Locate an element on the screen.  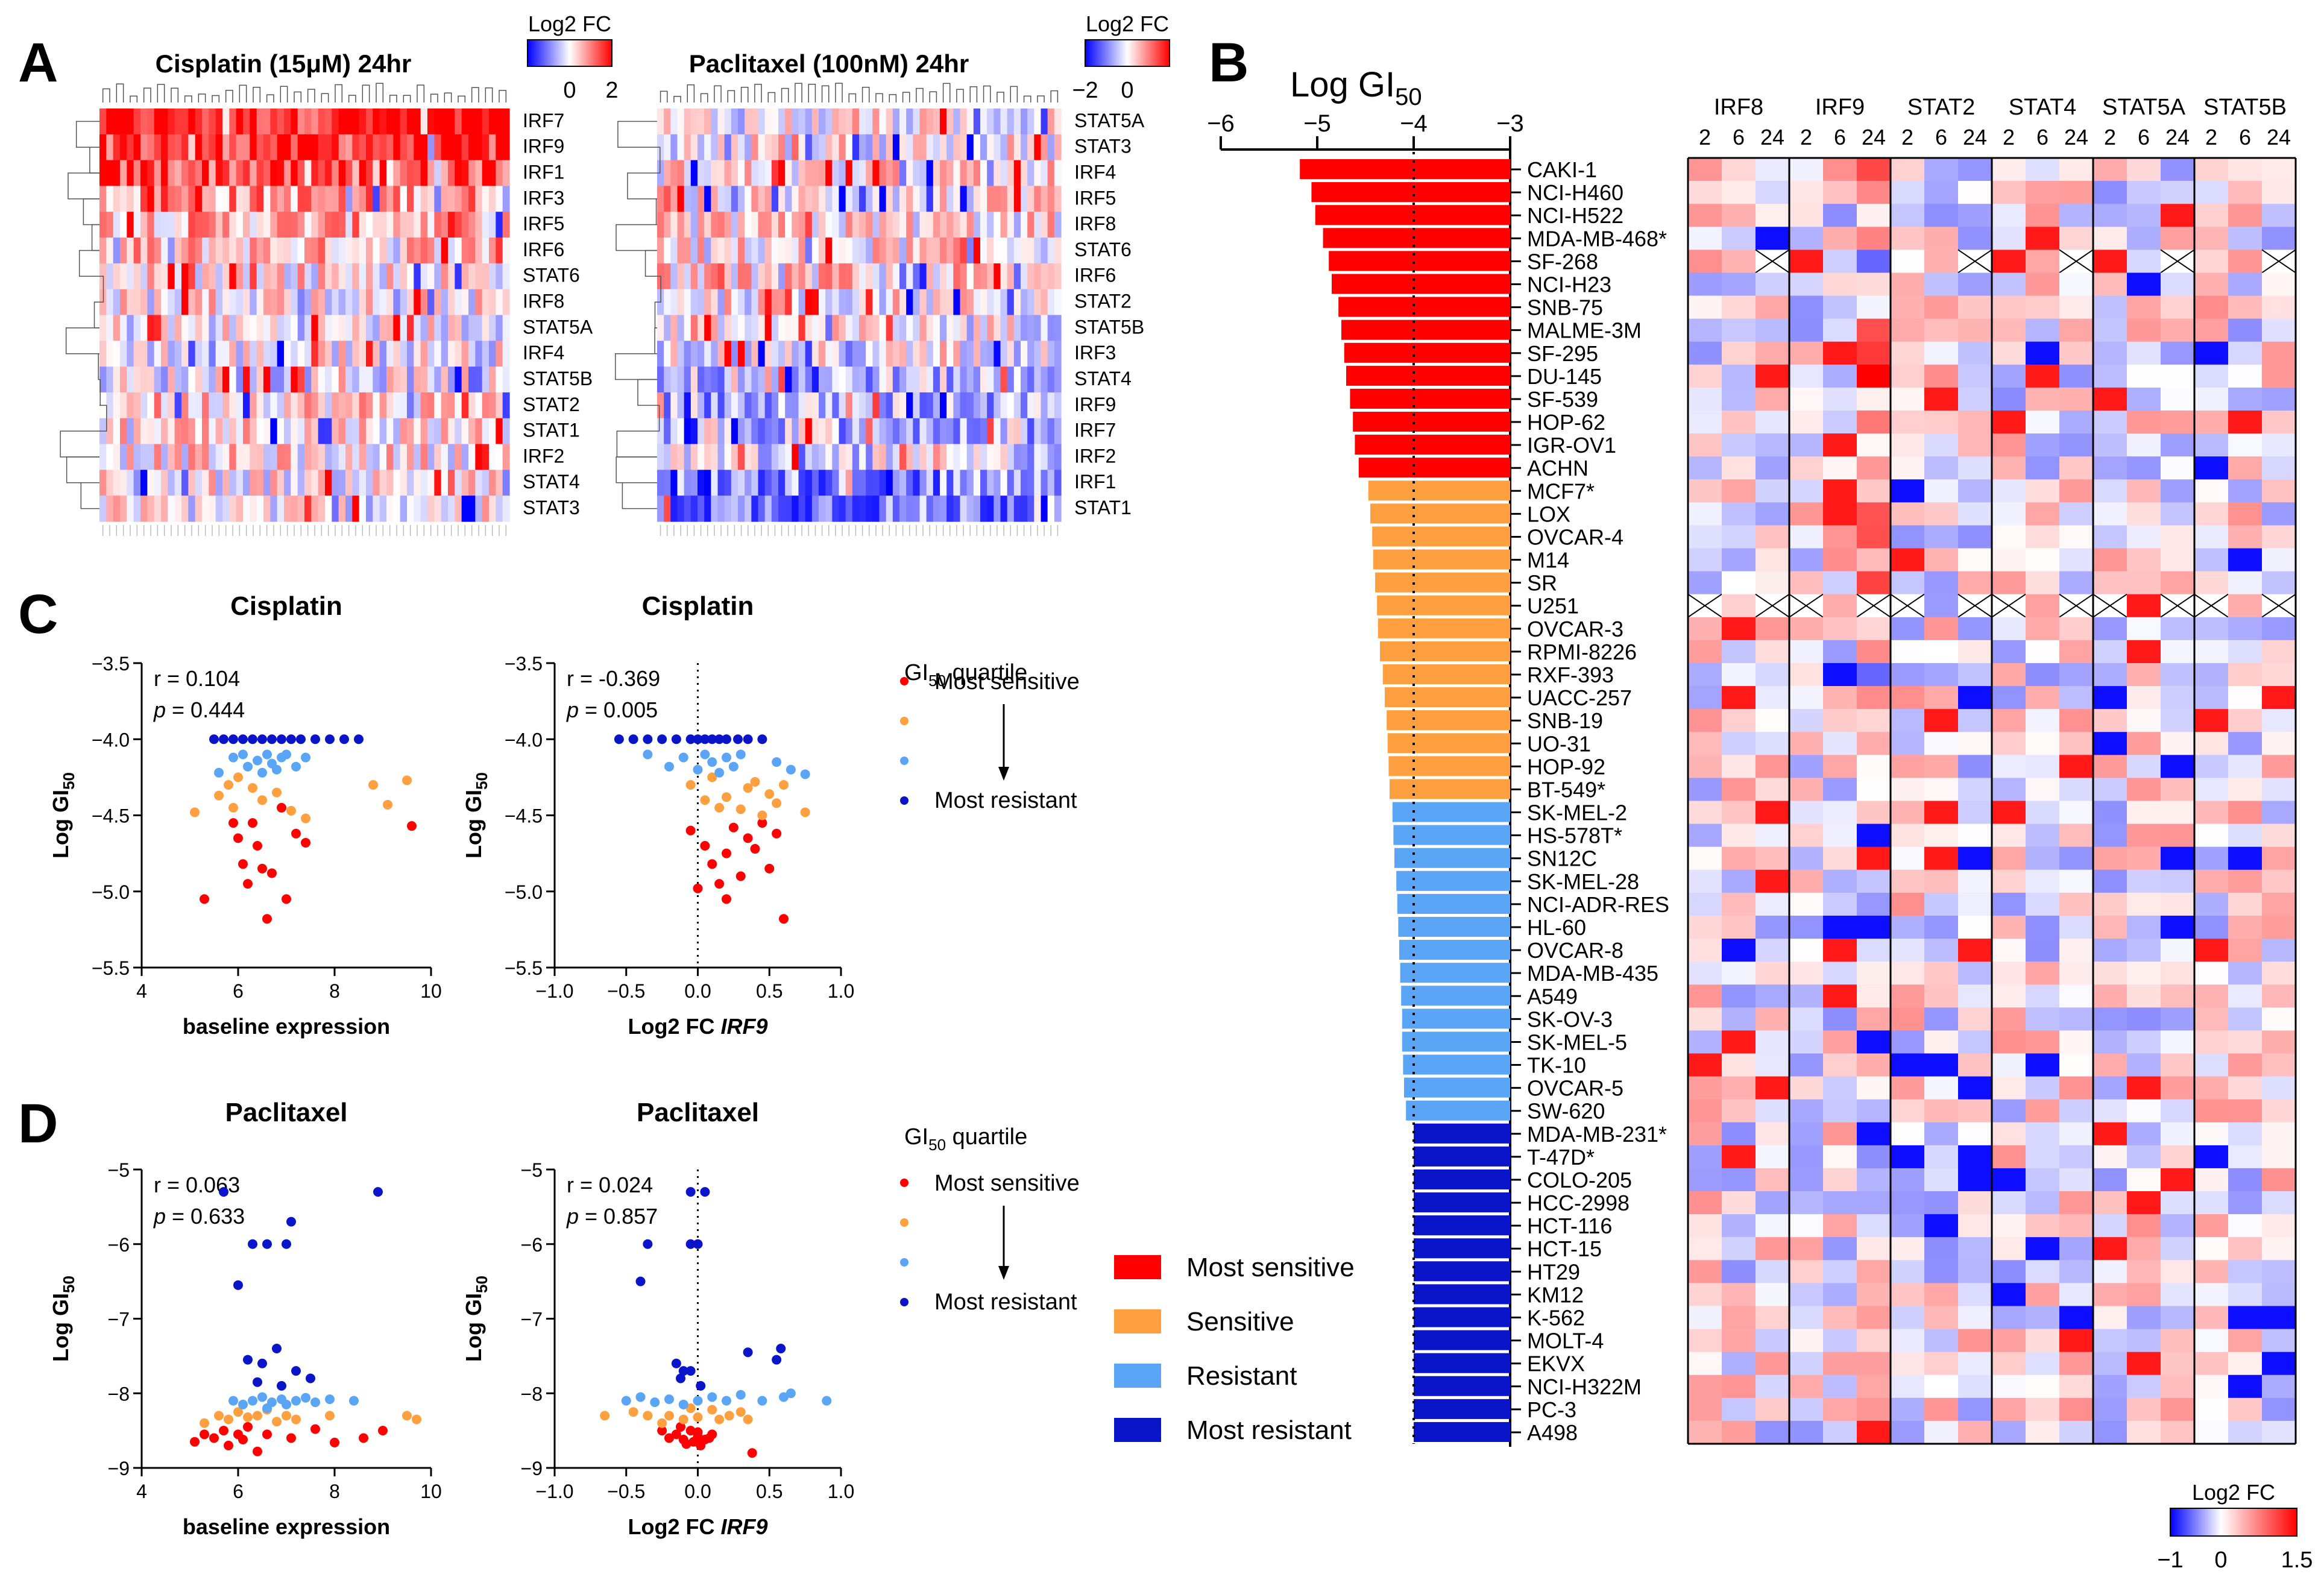
cell-line-label: M14 is located at coordinates (1548, 560).